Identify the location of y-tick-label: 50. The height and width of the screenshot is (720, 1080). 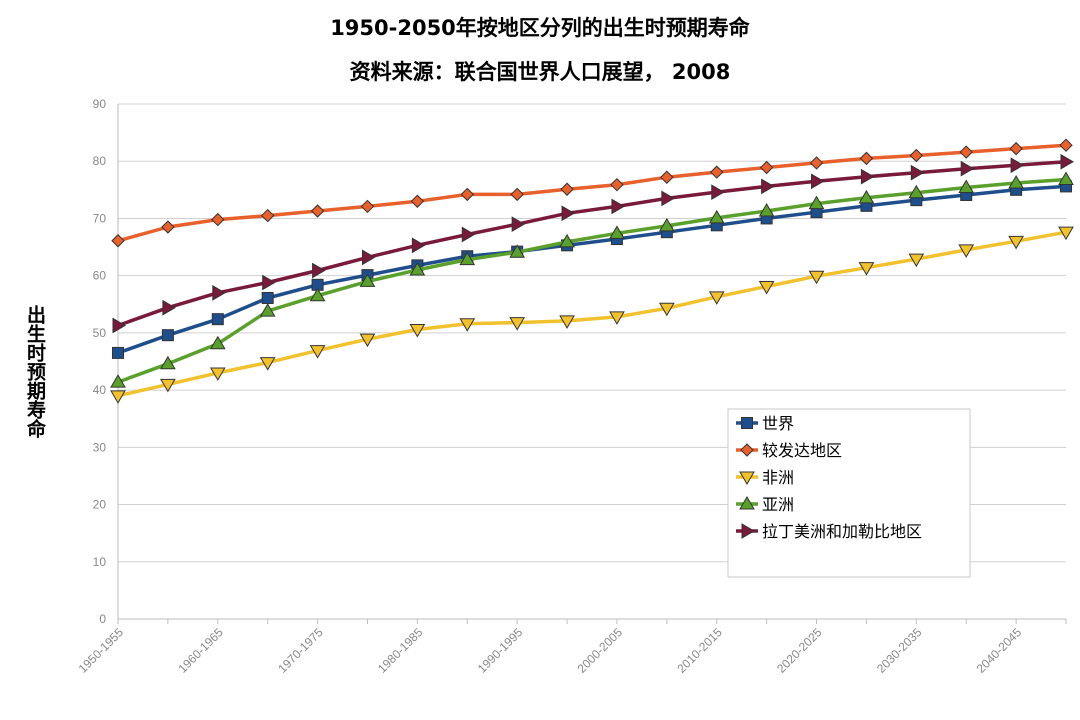
(100, 333).